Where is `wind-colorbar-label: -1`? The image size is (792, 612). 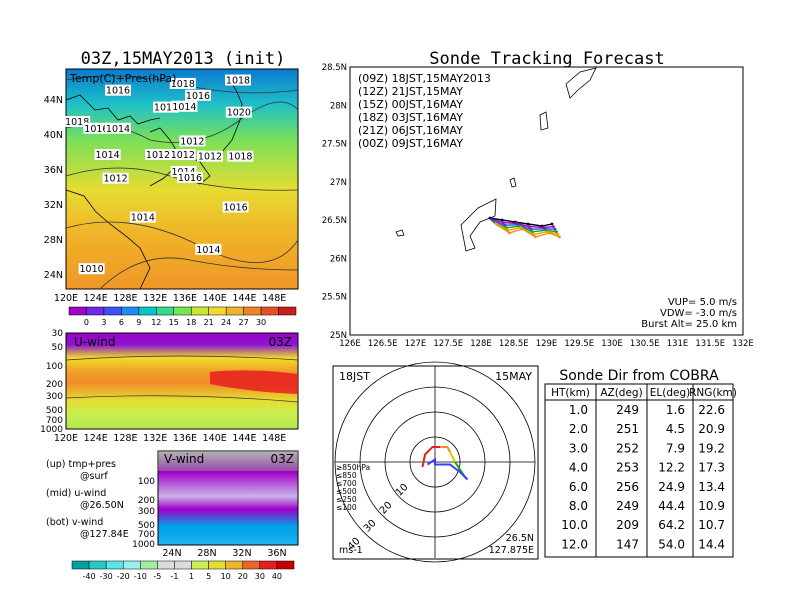 wind-colorbar-label: -1 is located at coordinates (174, 576).